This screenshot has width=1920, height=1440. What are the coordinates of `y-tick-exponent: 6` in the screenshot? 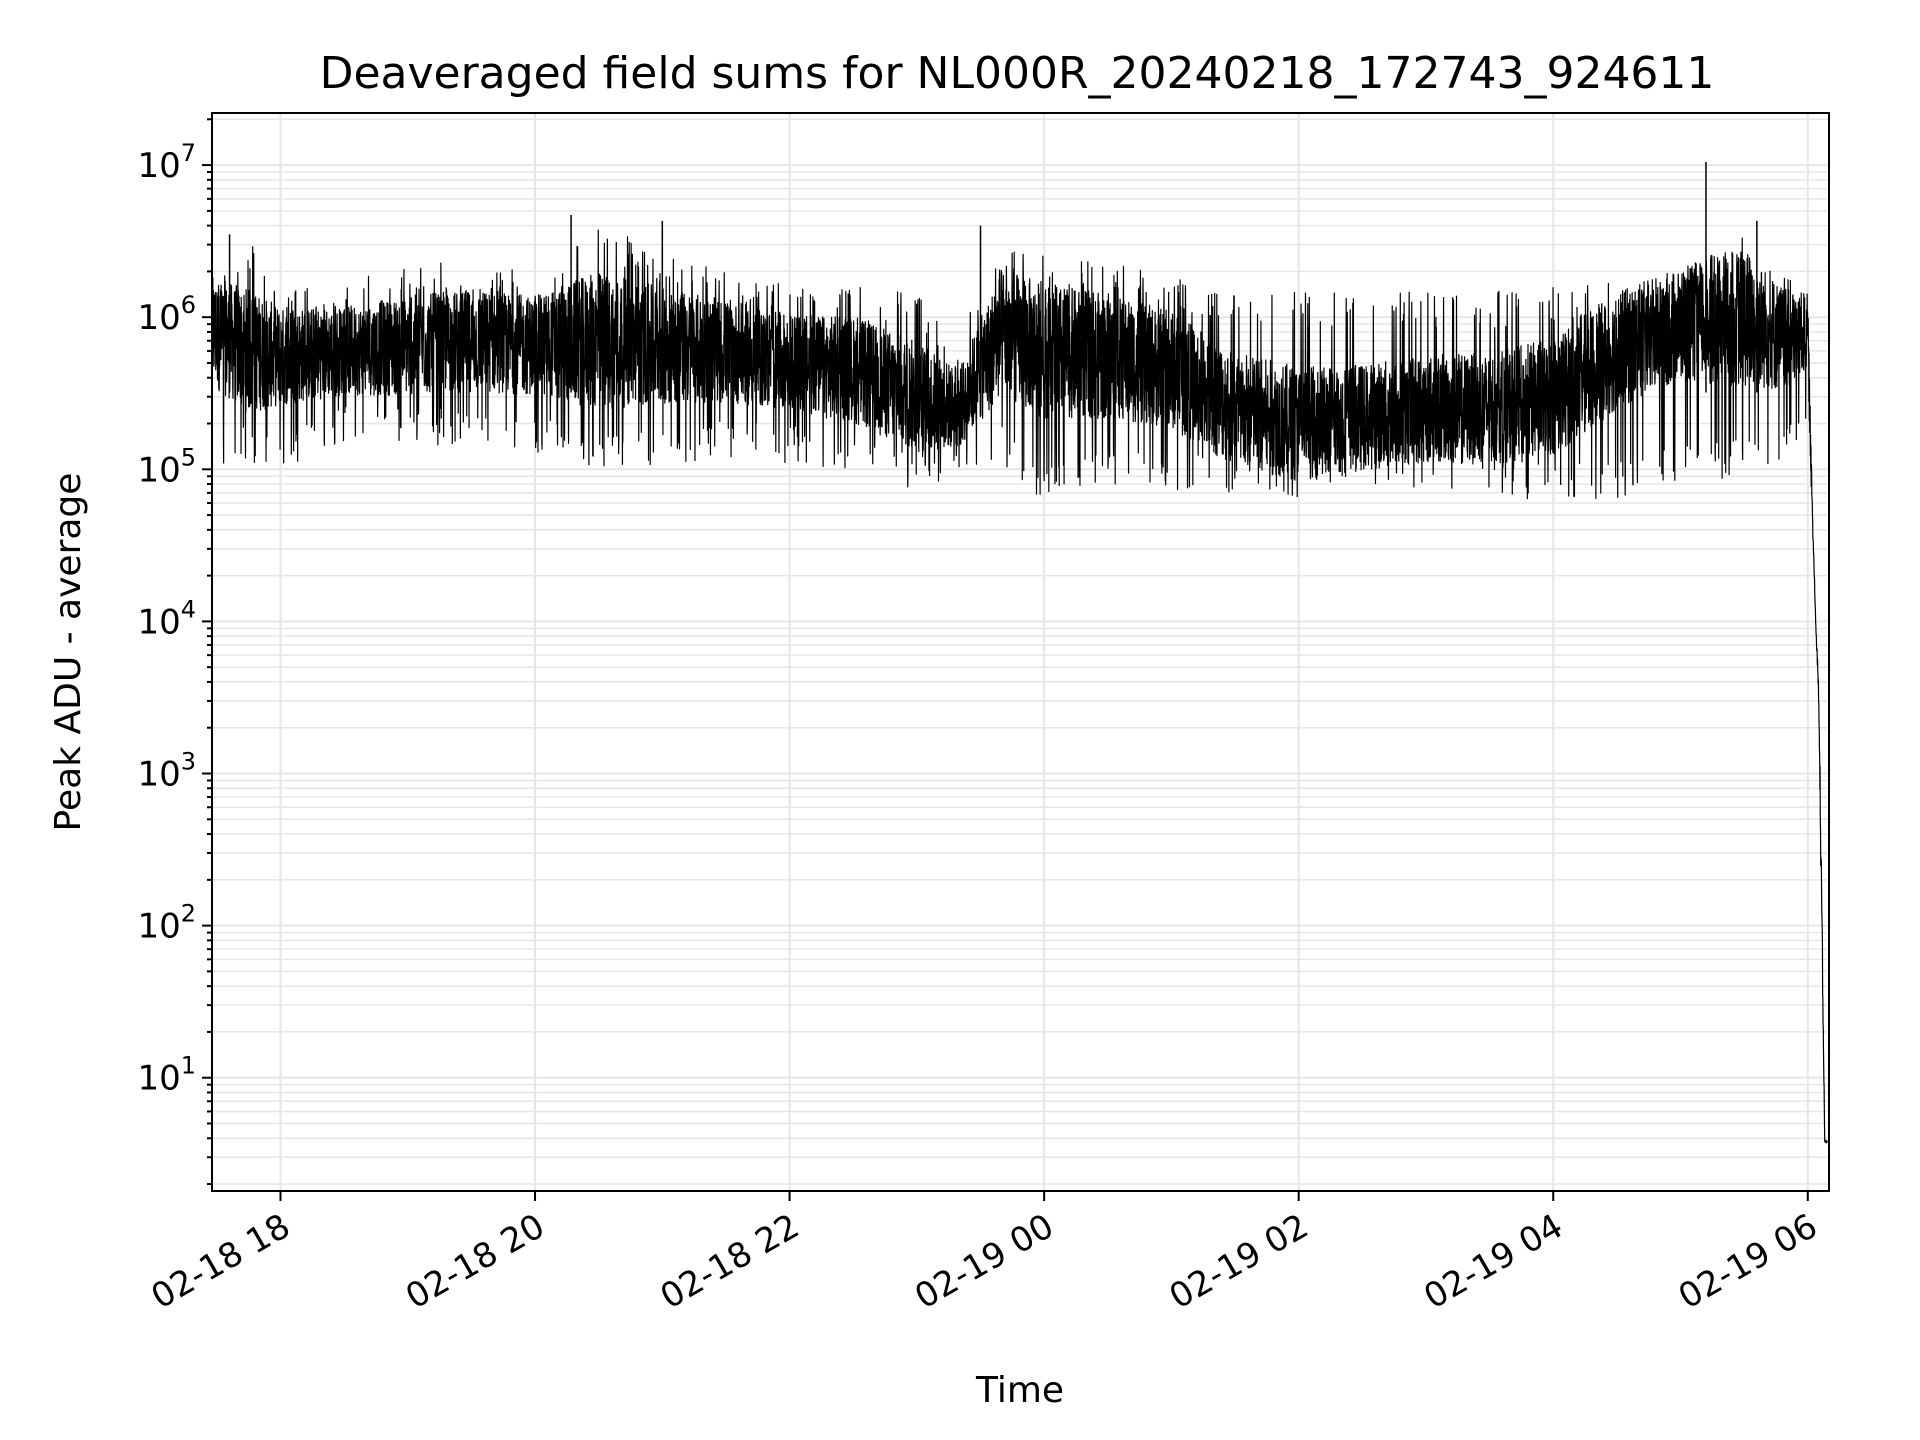 It's located at (188, 305).